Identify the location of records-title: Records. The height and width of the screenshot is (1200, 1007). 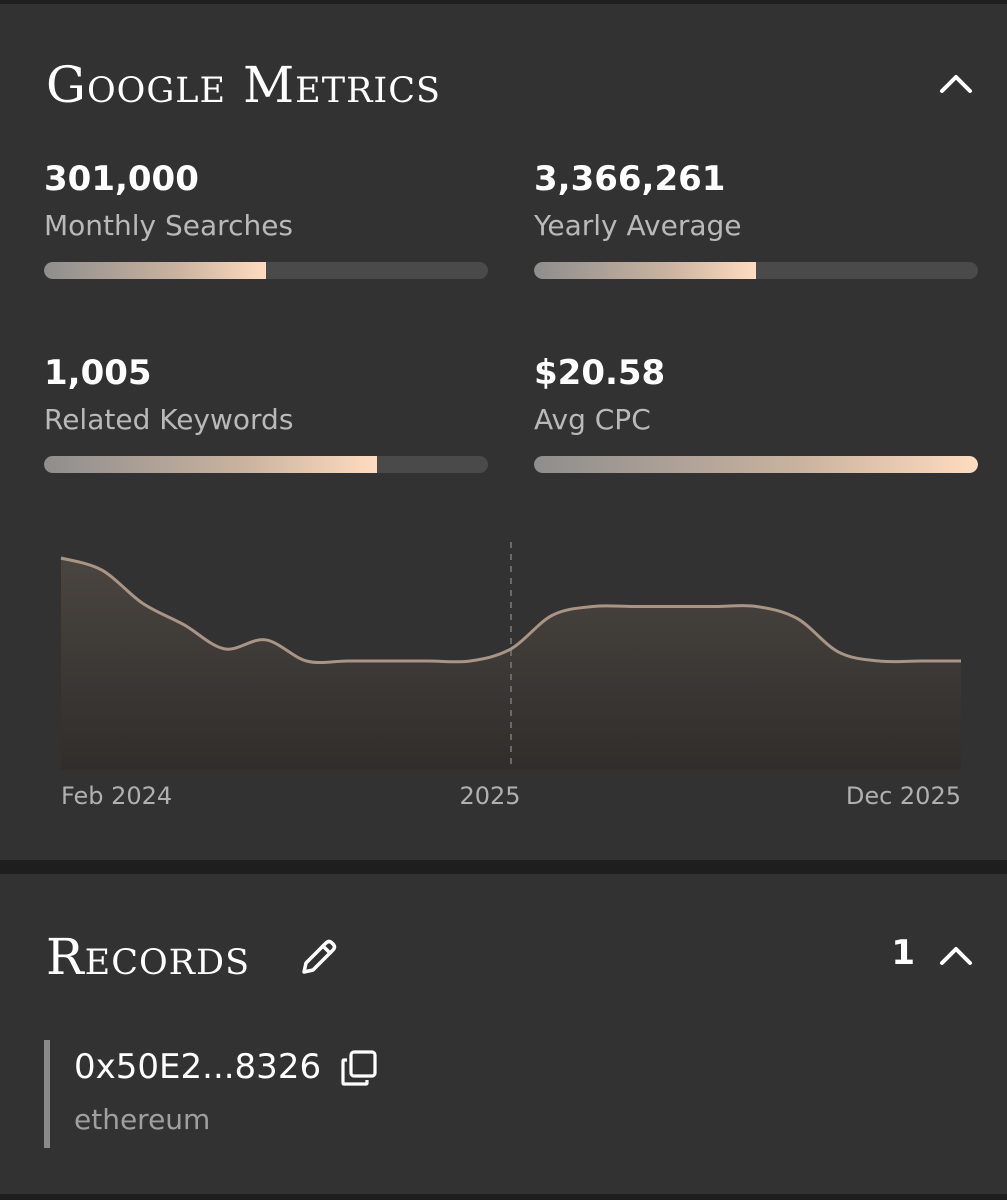
(148, 957).